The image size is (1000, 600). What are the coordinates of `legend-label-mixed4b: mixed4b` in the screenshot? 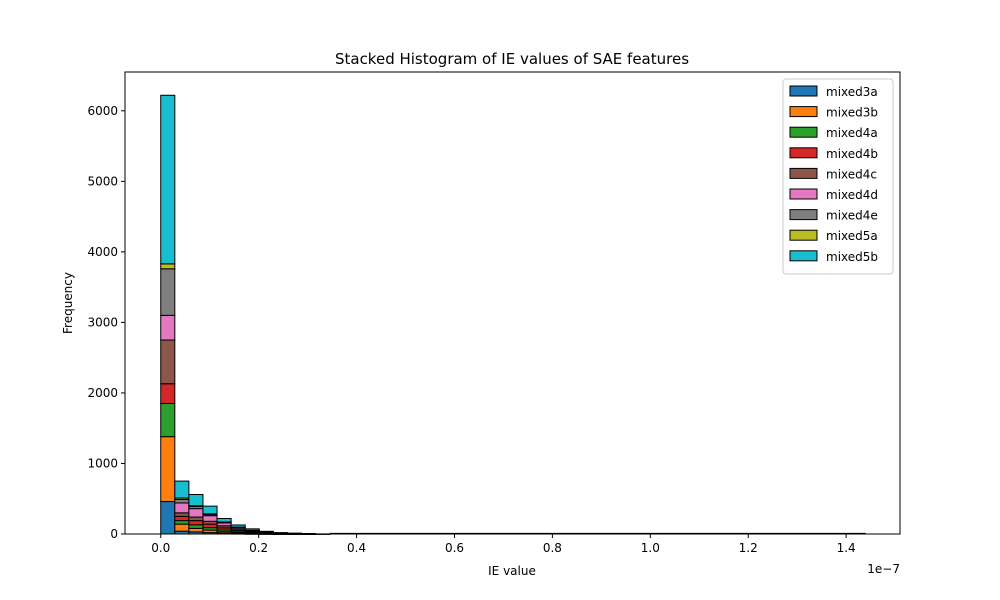 It's located at (852, 154).